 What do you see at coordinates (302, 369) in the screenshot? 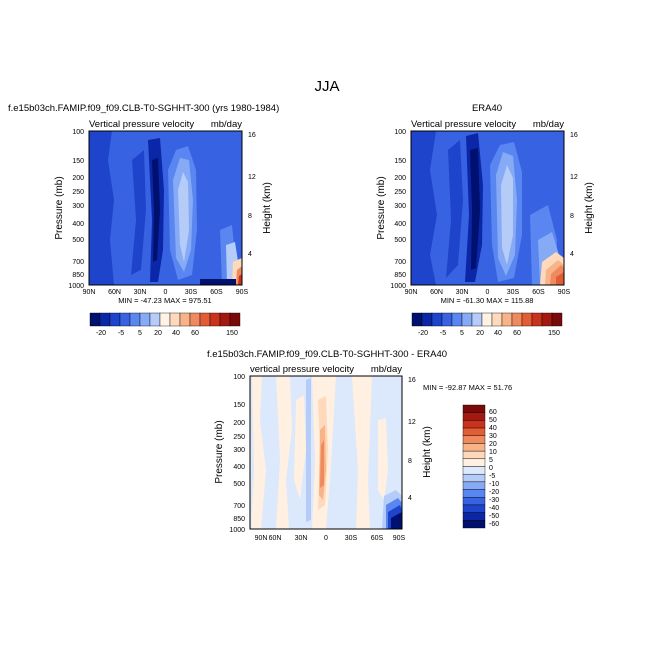
I see `panel-subtitle-left: vertical pressure velocity` at bounding box center [302, 369].